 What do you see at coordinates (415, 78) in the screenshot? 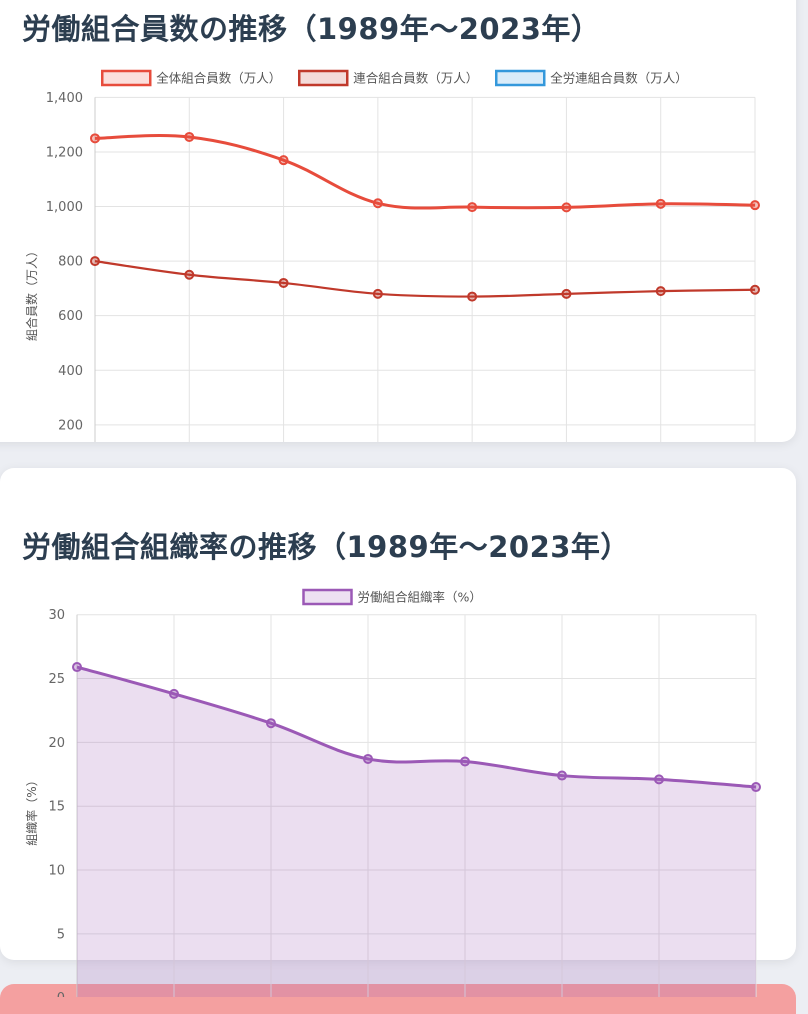
I see `legend-label: 連合組合員数（万人）` at bounding box center [415, 78].